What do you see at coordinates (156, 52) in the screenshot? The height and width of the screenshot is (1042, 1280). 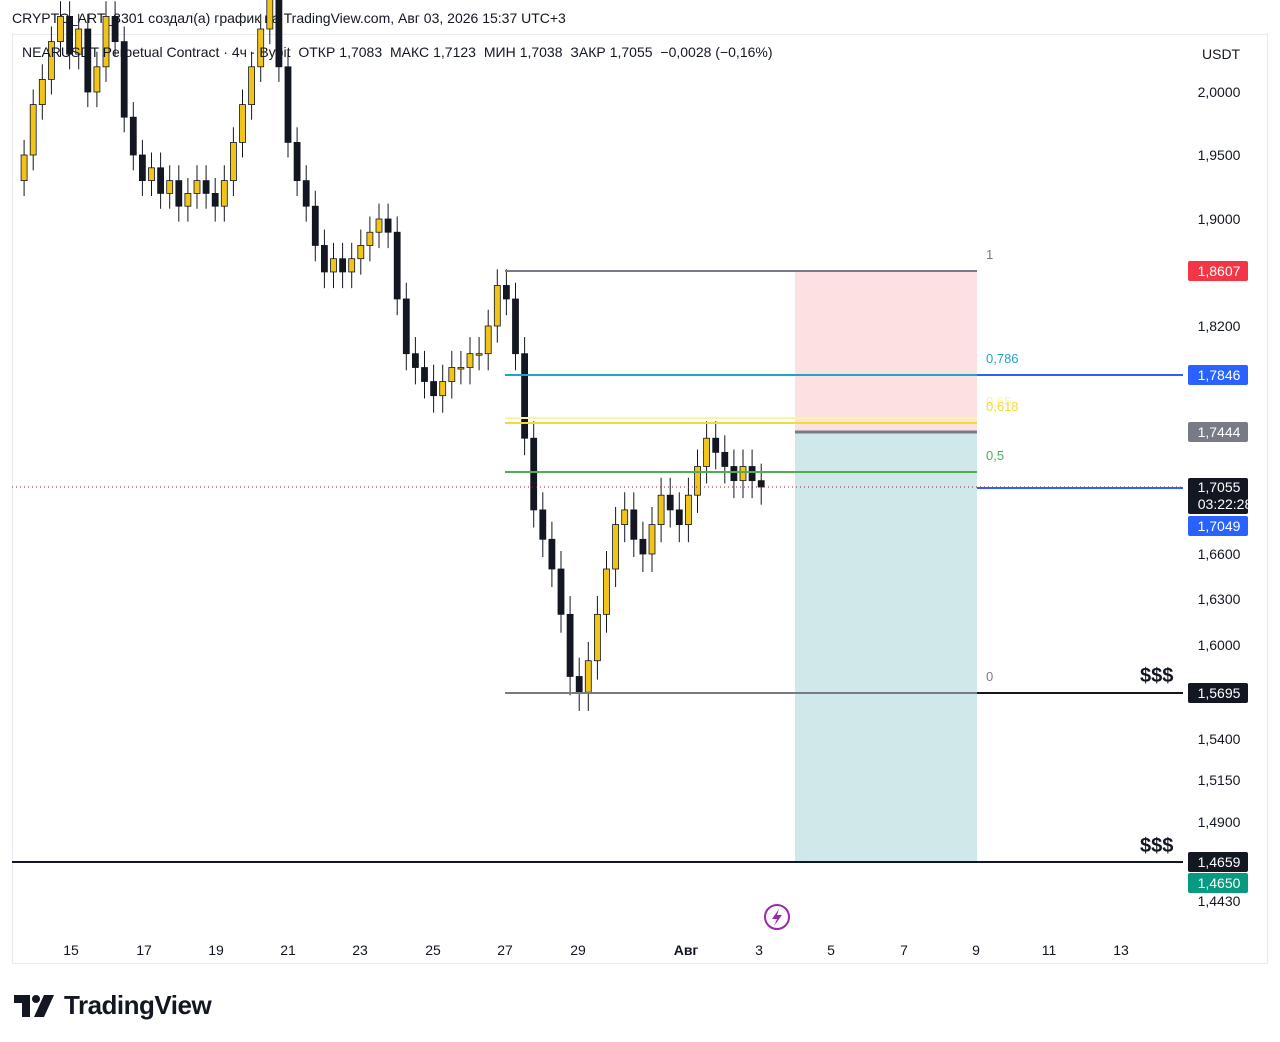 I see `symbol-name: NEARUSDT Perpetual Contract · 4ч · Bybit` at bounding box center [156, 52].